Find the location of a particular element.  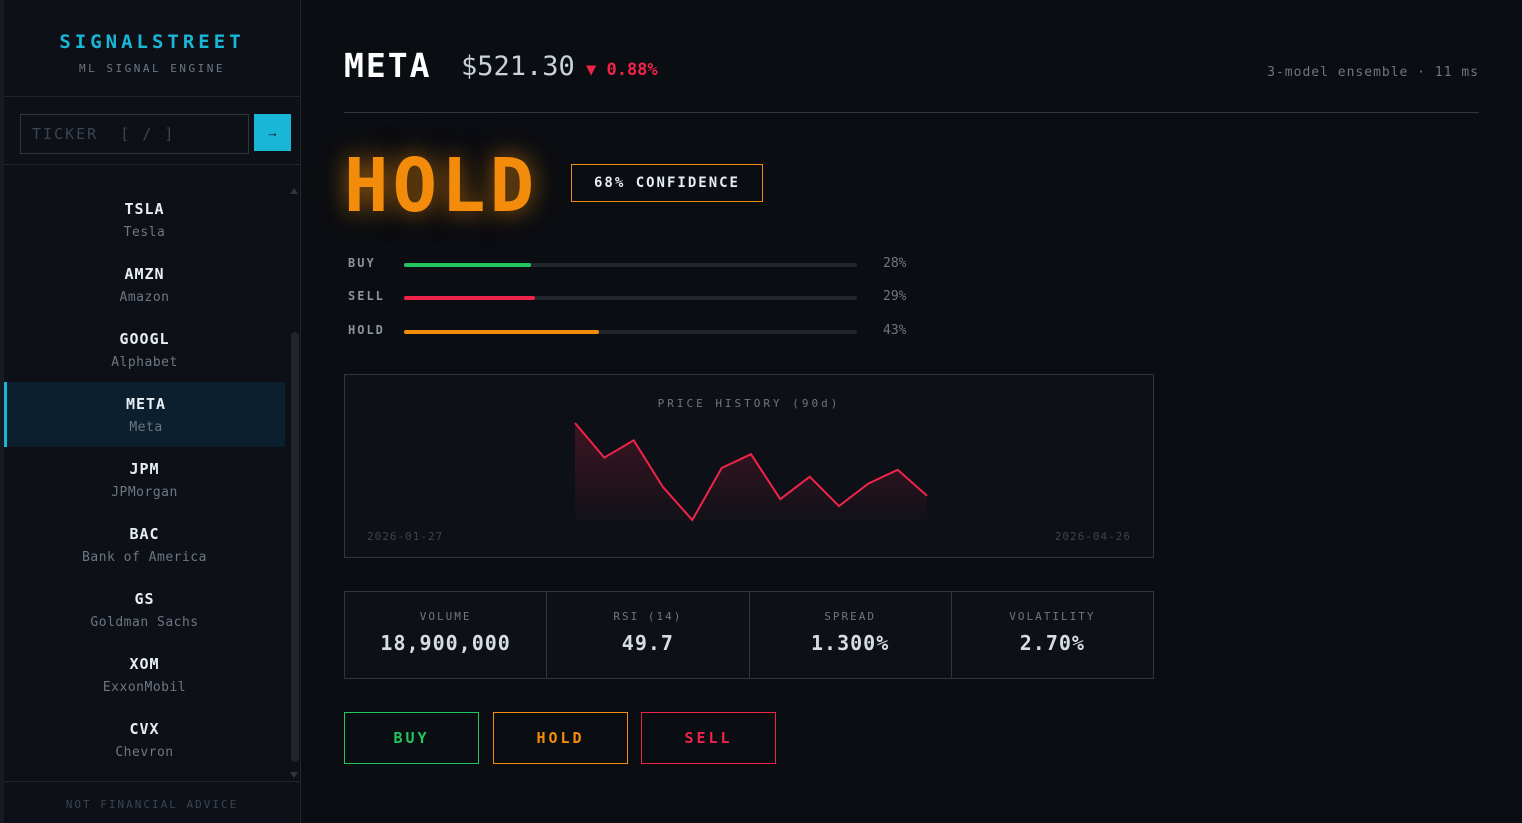

prob-bar-fill-hold is located at coordinates (501, 332).